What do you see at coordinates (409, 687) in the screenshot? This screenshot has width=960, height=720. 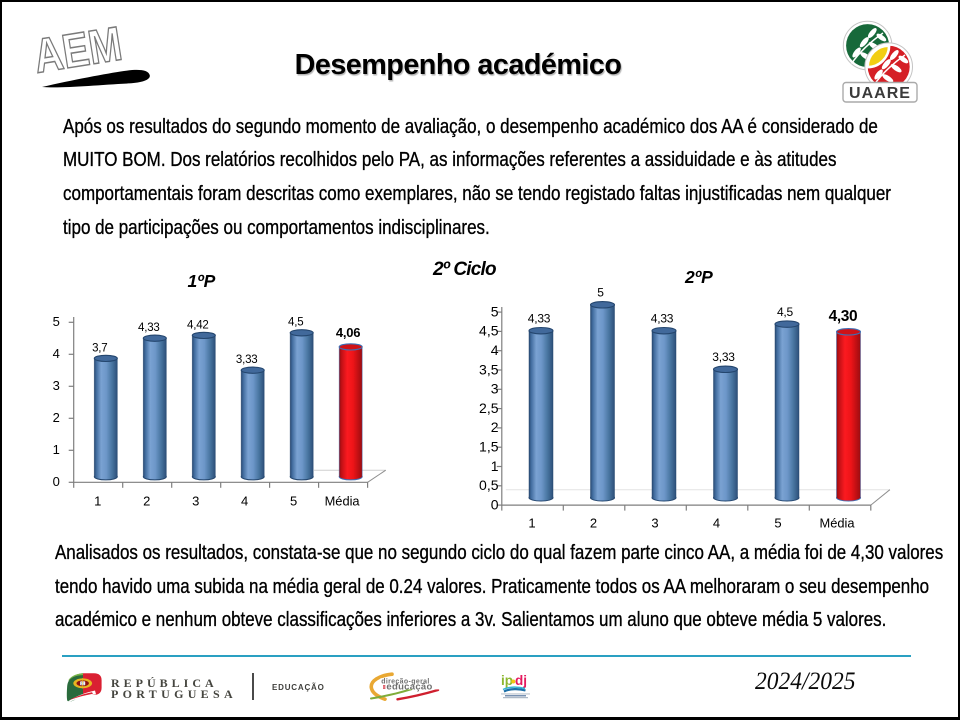 I see `svg-text: educação` at bounding box center [409, 687].